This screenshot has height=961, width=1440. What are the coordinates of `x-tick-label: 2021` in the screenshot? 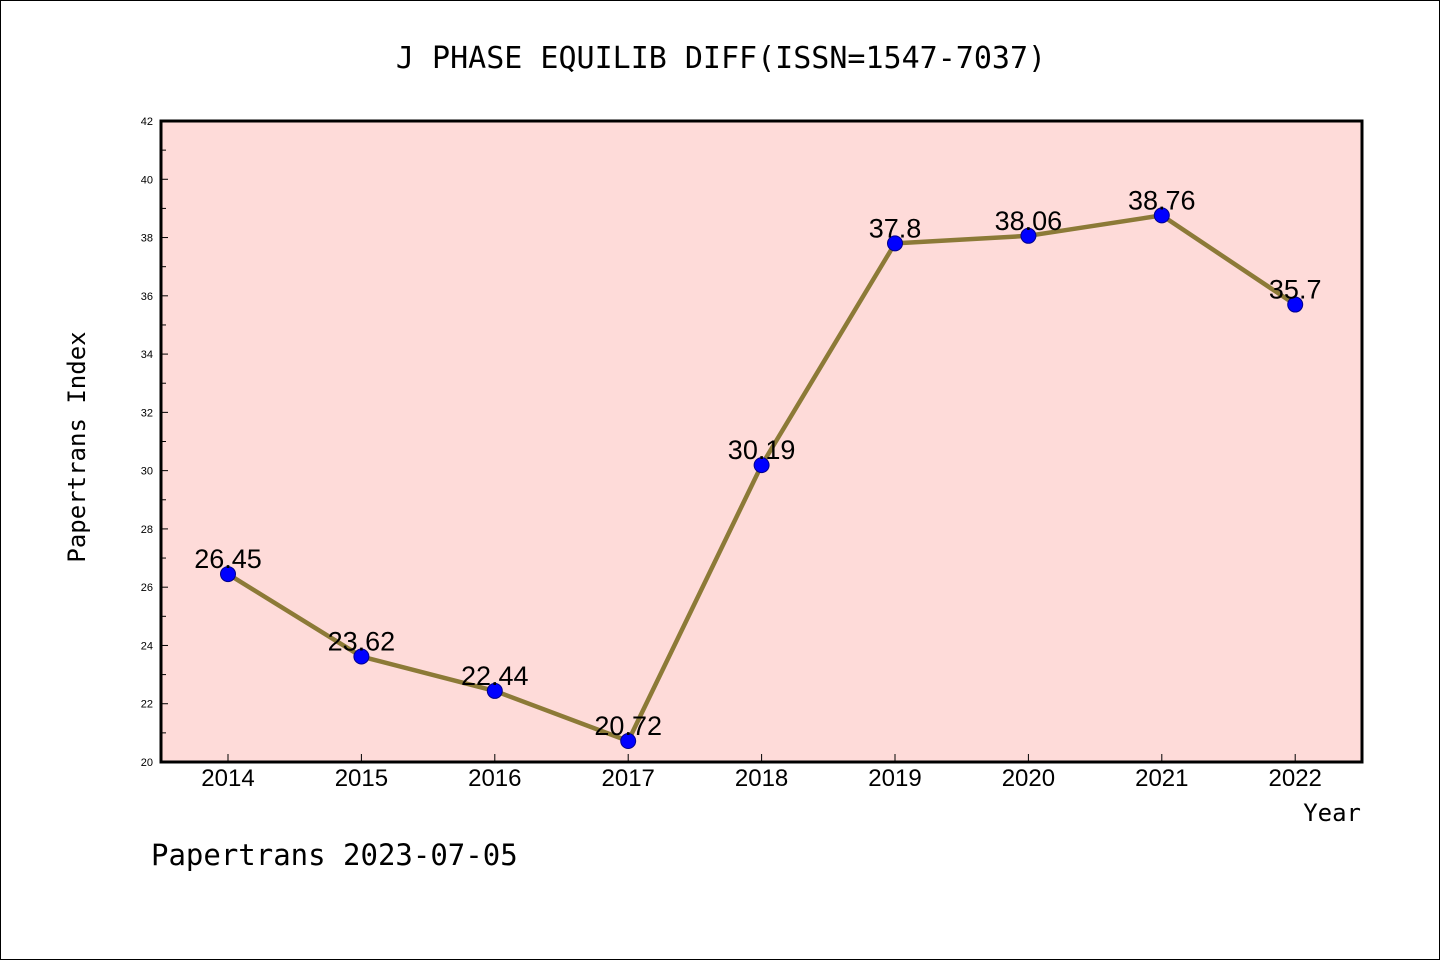 It's located at (1161, 778).